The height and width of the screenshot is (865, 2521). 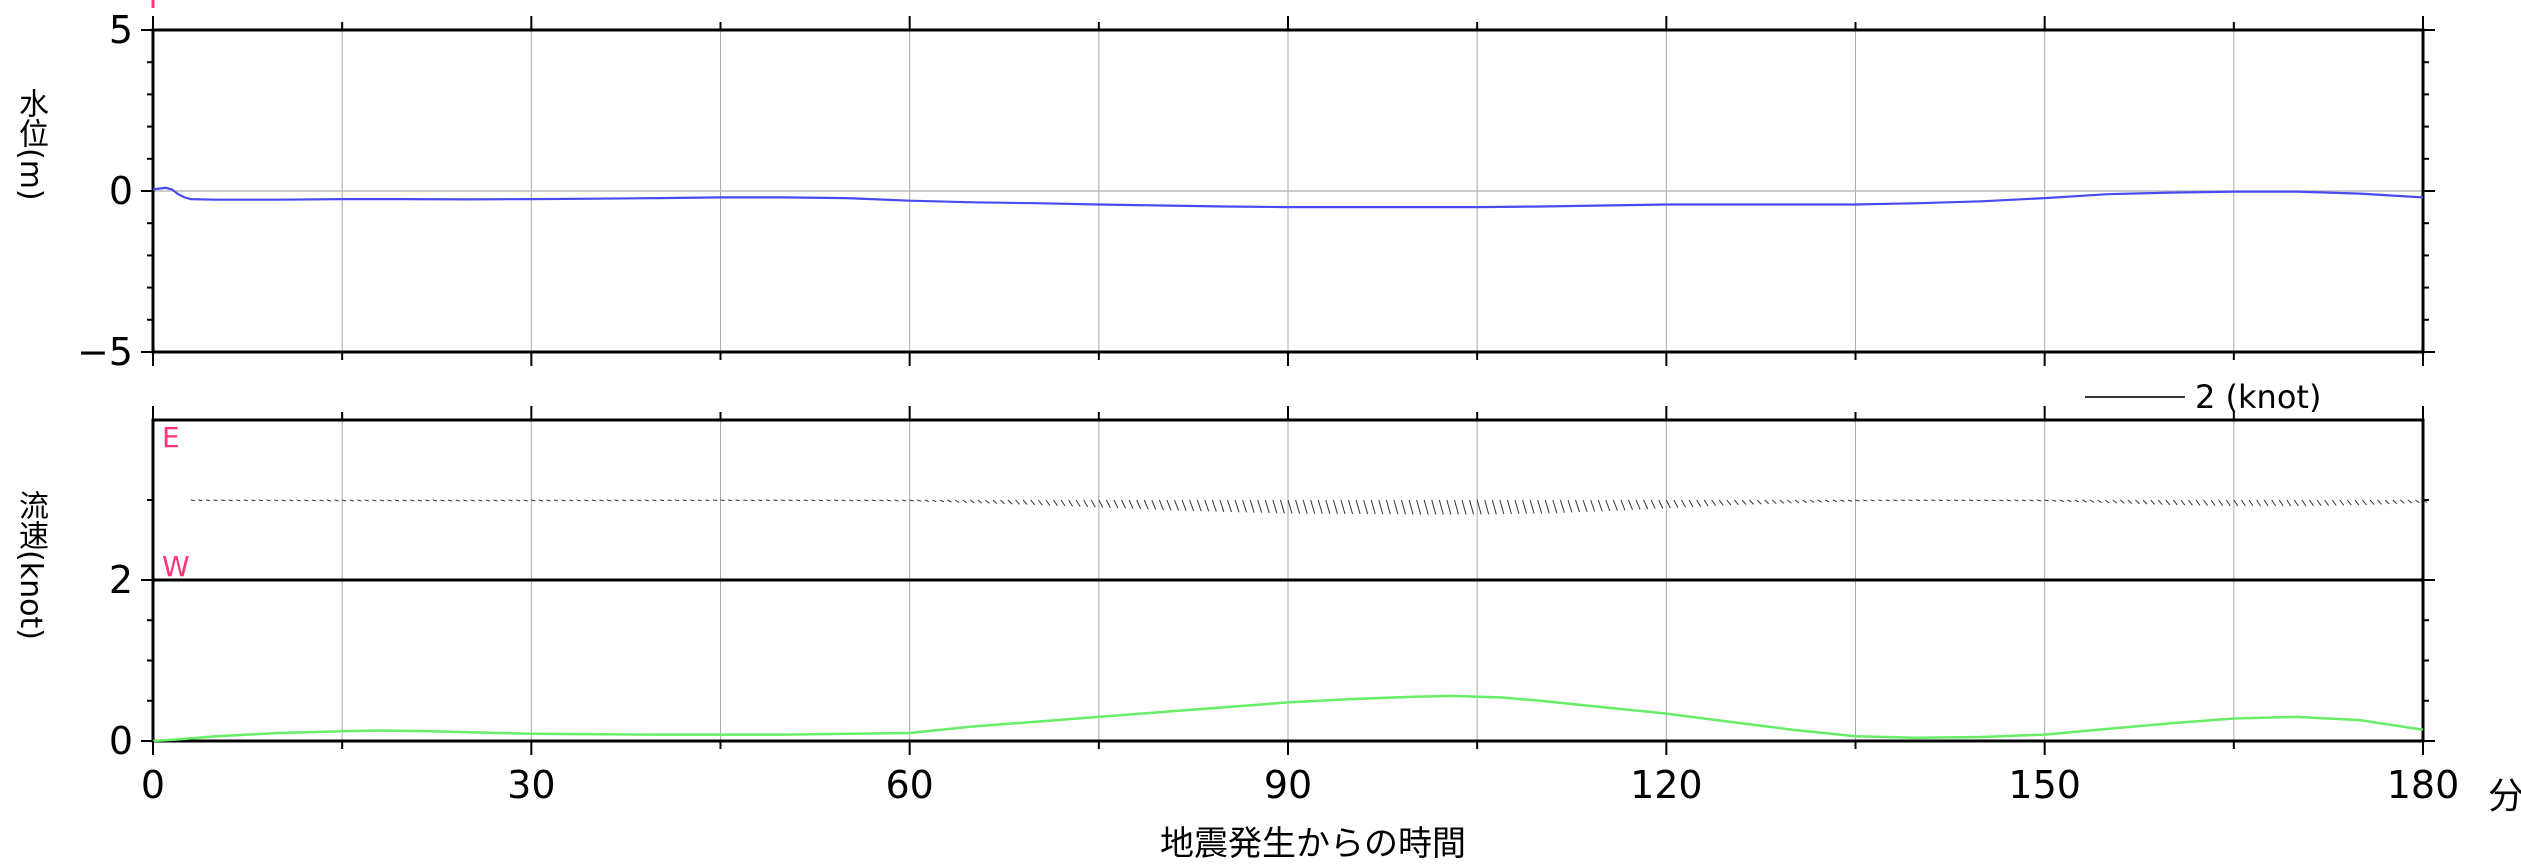 What do you see at coordinates (121, 741) in the screenshot?
I see `y-tick-label-speed: 0` at bounding box center [121, 741].